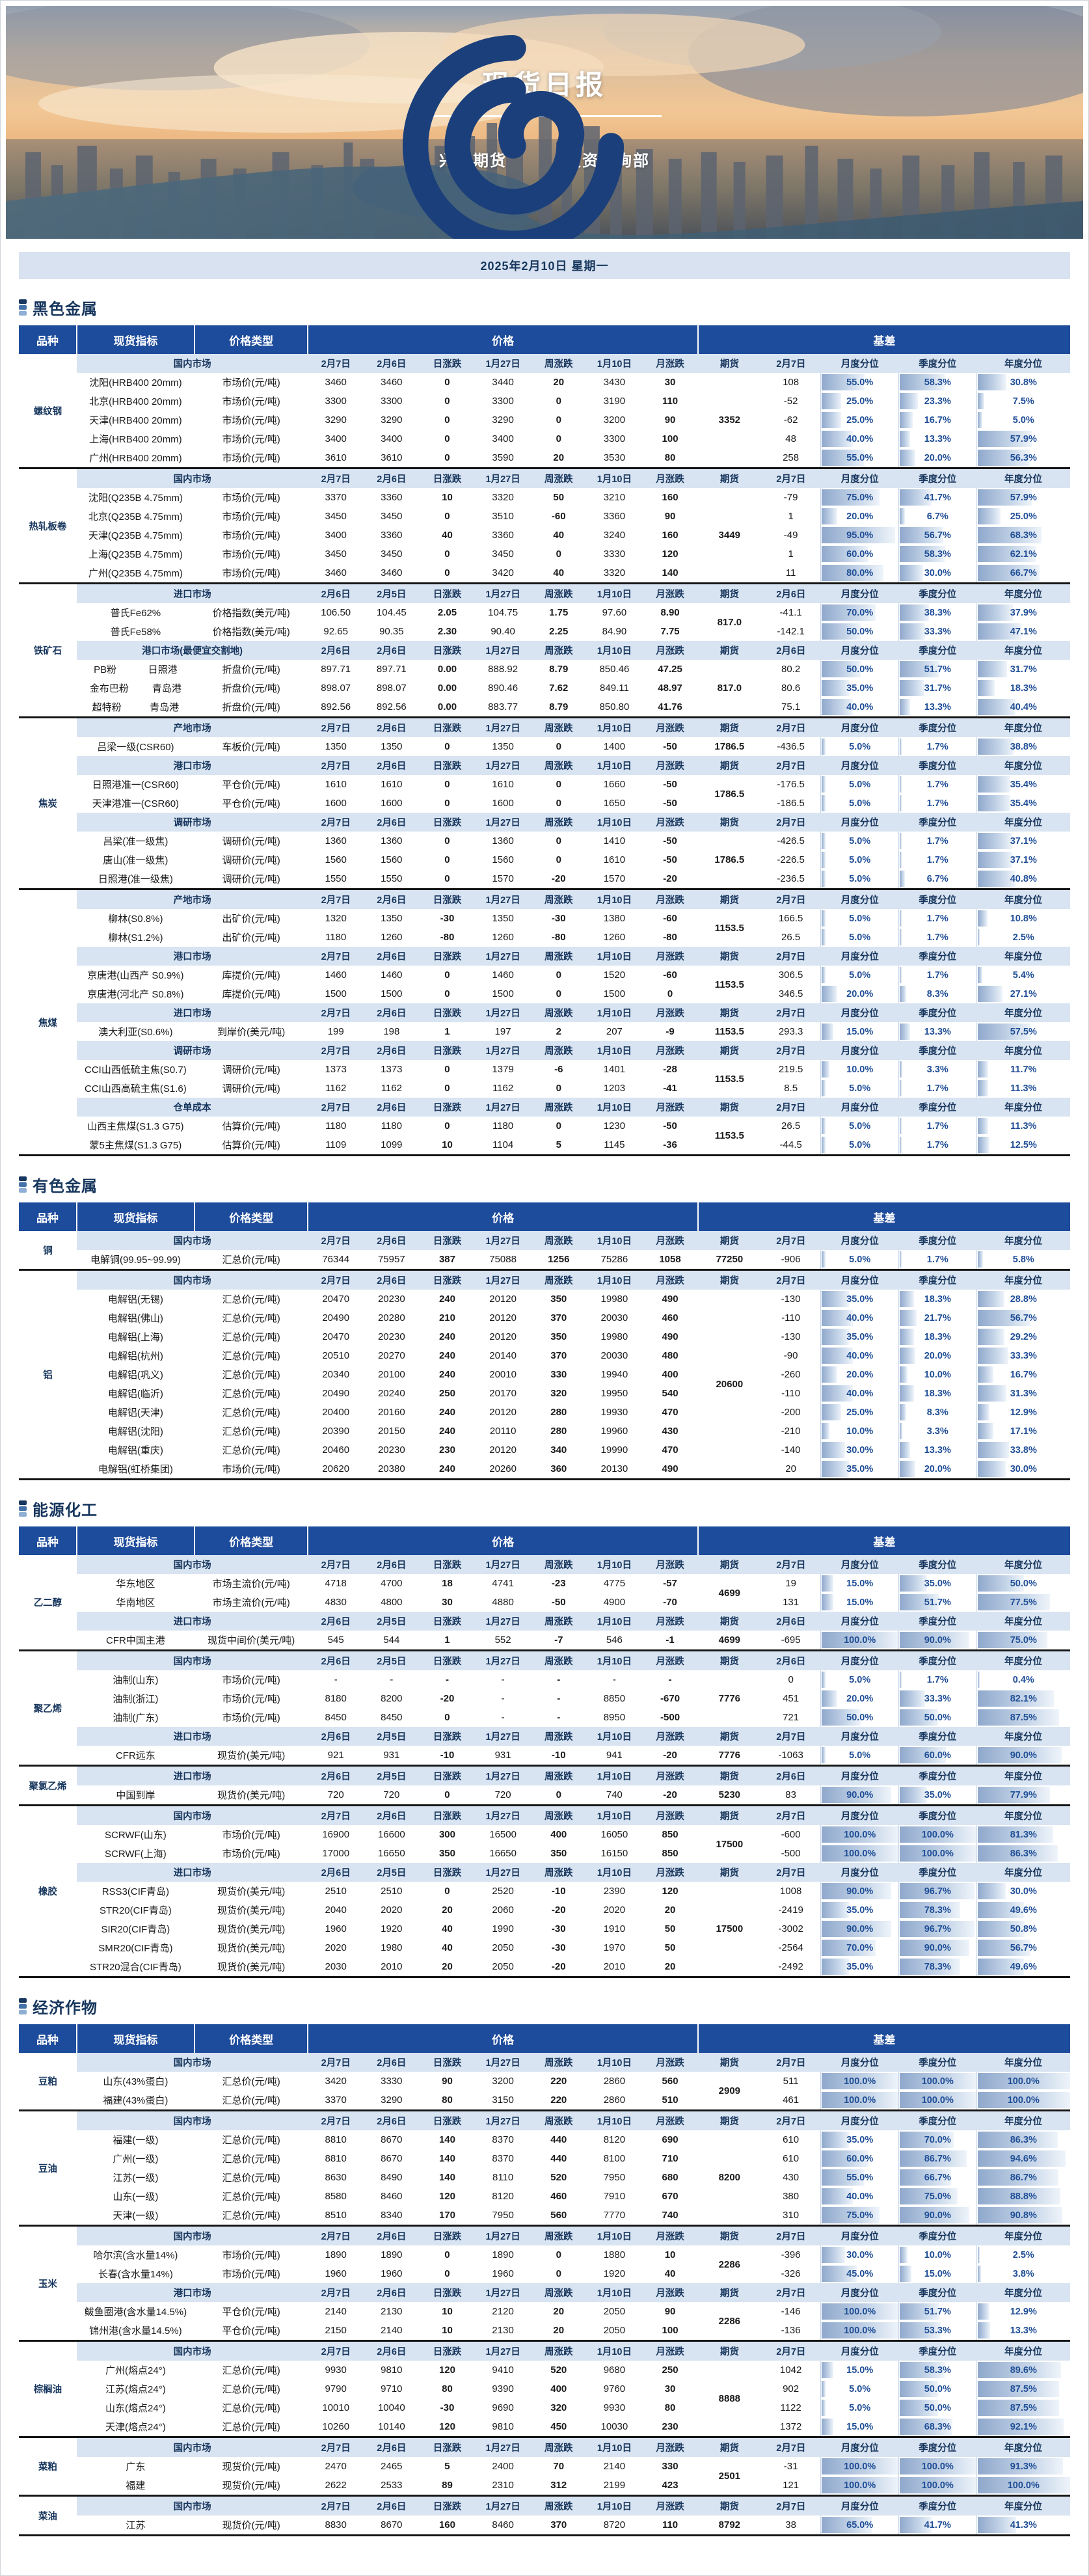  What do you see at coordinates (937, 1584) in the screenshot?
I see `percentile-cell: 35.0%` at bounding box center [937, 1584].